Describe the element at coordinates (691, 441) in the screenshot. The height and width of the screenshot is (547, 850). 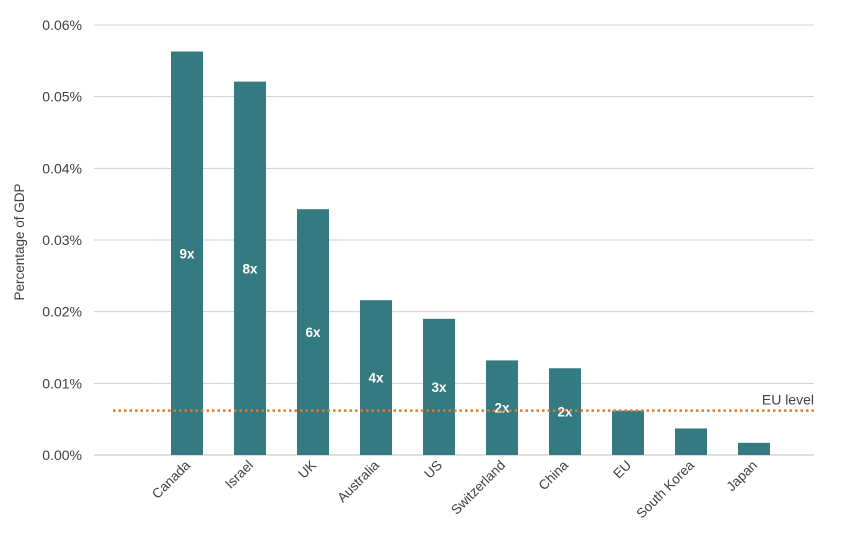
I see `bar-south-korea` at that location.